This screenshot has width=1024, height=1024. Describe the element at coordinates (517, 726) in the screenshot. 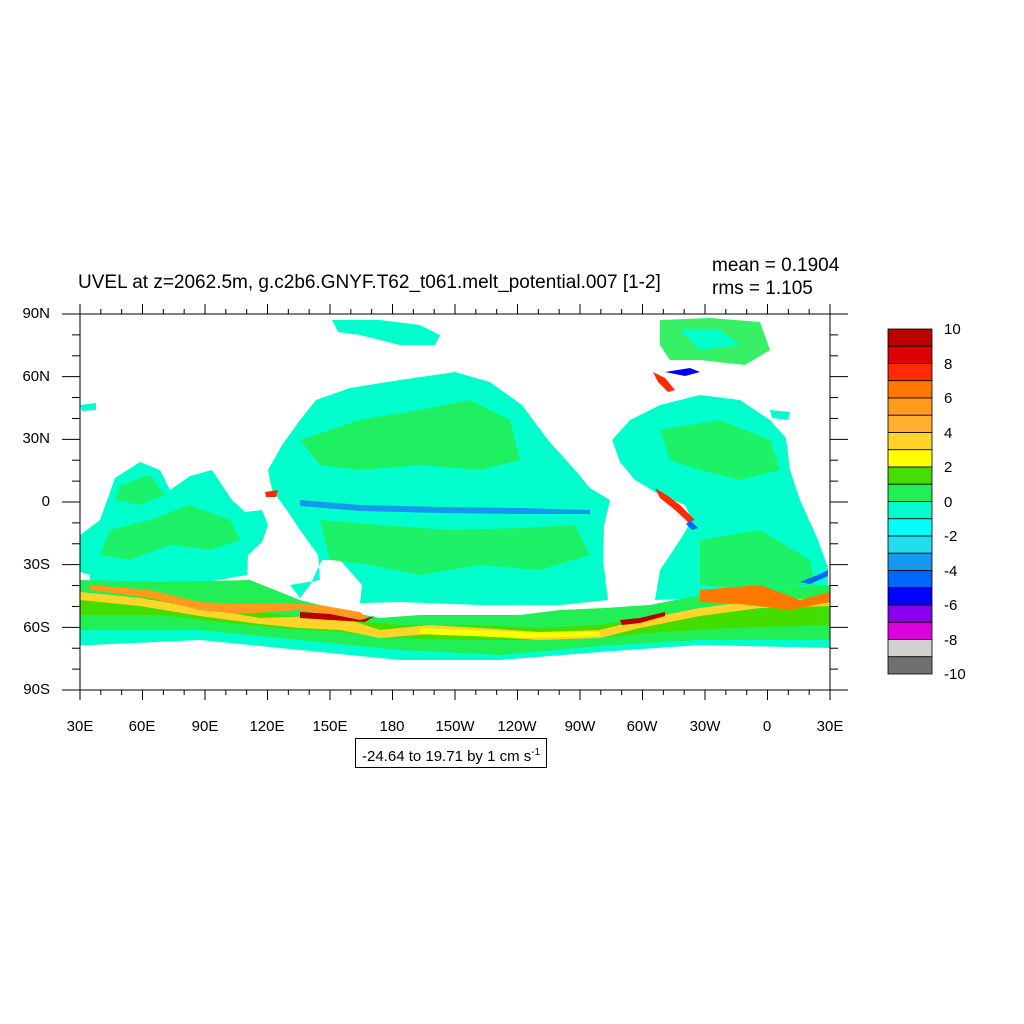

I see `lon-label-120w: 120W` at that location.